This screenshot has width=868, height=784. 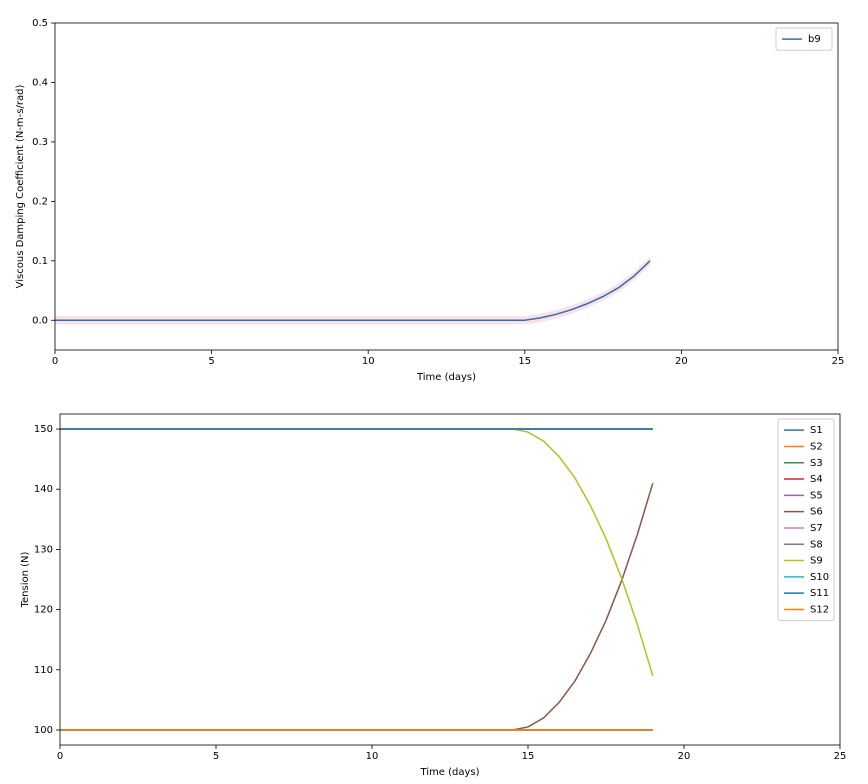 What do you see at coordinates (816, 430) in the screenshot?
I see `legend-label: S1` at bounding box center [816, 430].